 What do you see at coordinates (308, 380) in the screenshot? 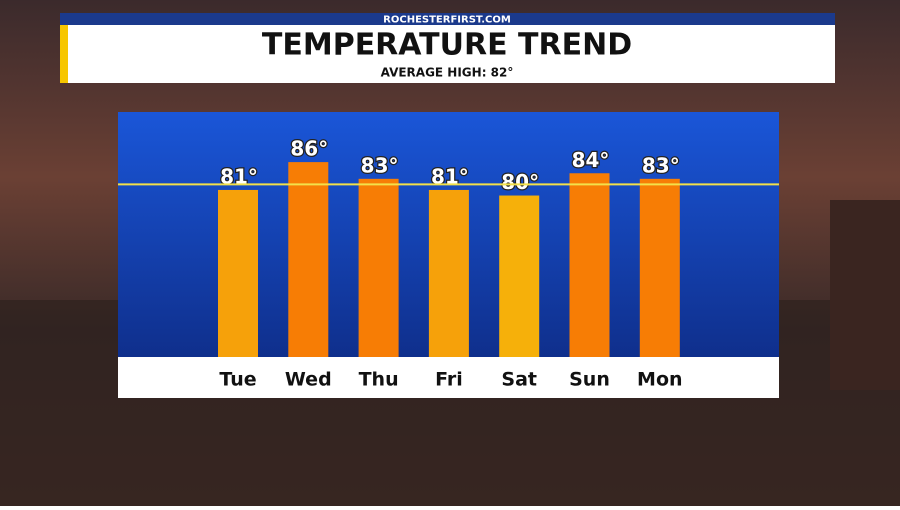
I see `x-tick-label: Wed` at bounding box center [308, 380].